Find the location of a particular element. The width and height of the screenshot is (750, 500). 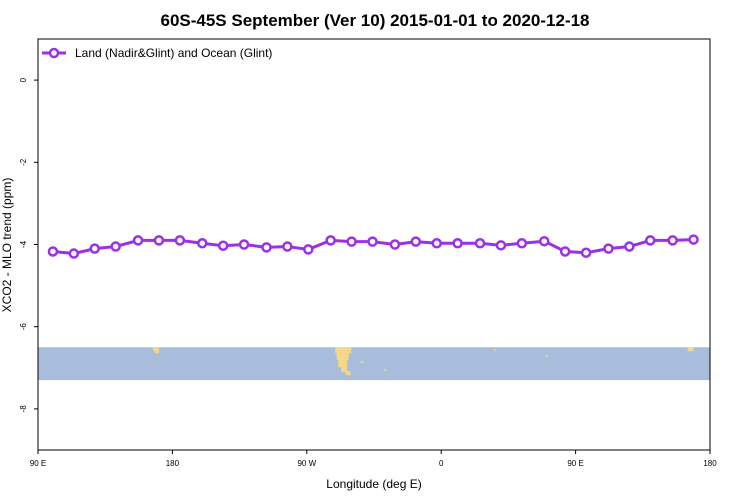

legend: Land (Nadir&Glint) and Ocean (Glint) is located at coordinates (157, 53).